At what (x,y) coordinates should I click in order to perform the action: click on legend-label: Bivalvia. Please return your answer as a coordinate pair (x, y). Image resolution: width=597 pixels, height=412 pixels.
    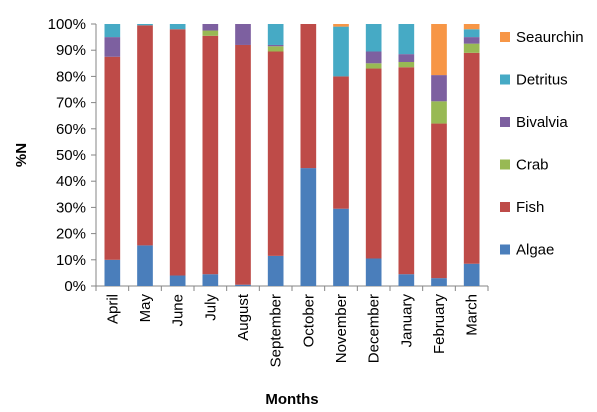
    Looking at the image, I should click on (542, 122).